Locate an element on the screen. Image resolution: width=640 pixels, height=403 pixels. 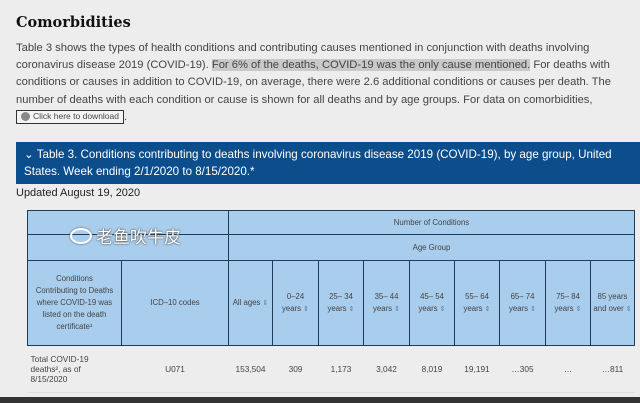
col-label: 65– 74 years is located at coordinates (522, 302).